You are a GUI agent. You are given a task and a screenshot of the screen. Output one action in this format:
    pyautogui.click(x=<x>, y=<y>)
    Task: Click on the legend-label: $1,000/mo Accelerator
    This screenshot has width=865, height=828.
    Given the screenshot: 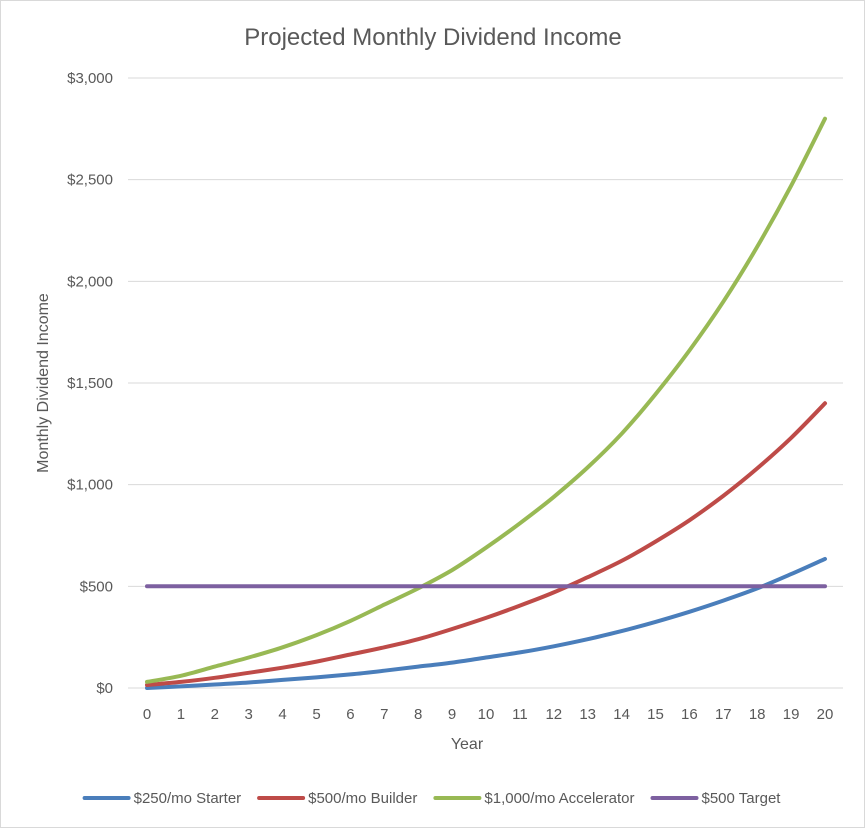 What is the action you would take?
    pyautogui.click(x=559, y=798)
    